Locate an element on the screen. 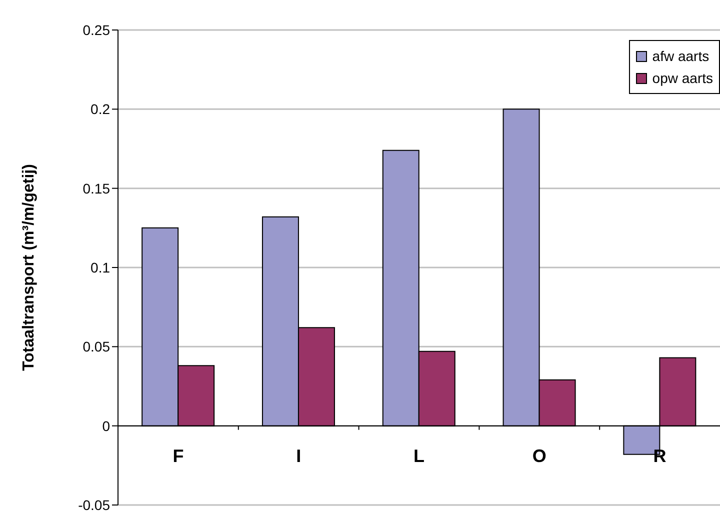 The width and height of the screenshot is (720, 522). legend-label: opw aarts is located at coordinates (682, 78).